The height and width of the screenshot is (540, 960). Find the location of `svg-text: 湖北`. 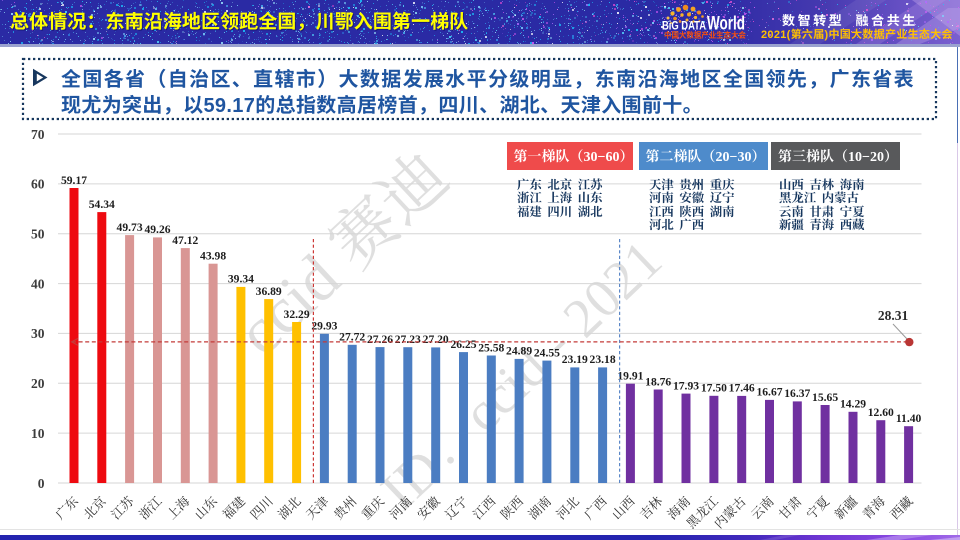

svg-text: 湖北 is located at coordinates (289, 507).